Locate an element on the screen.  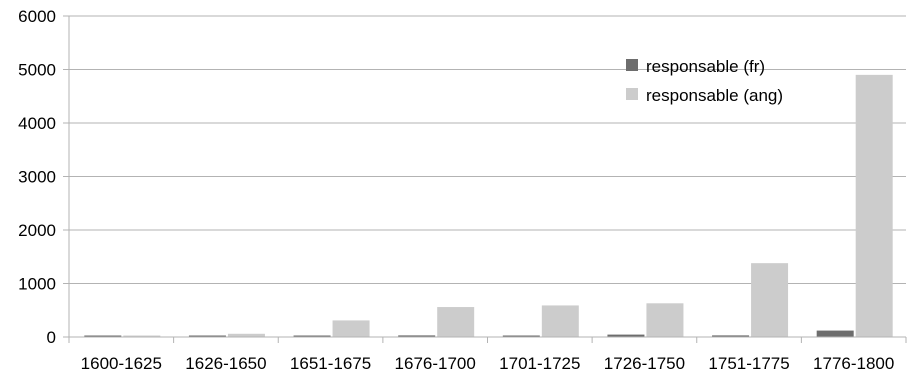
x-tick-label: 1651-1675 is located at coordinates (330, 363).